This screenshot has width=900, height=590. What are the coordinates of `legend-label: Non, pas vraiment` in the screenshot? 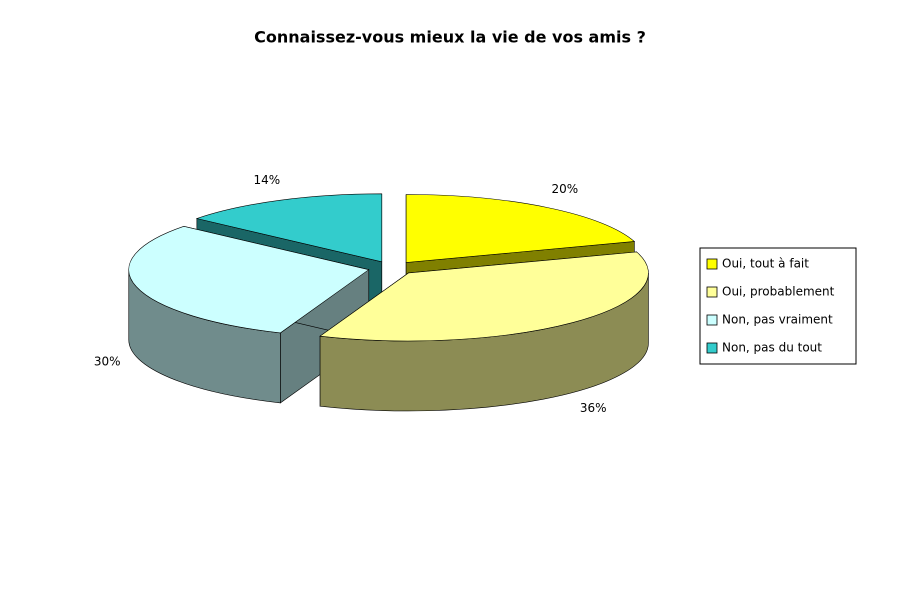 It's located at (777, 320).